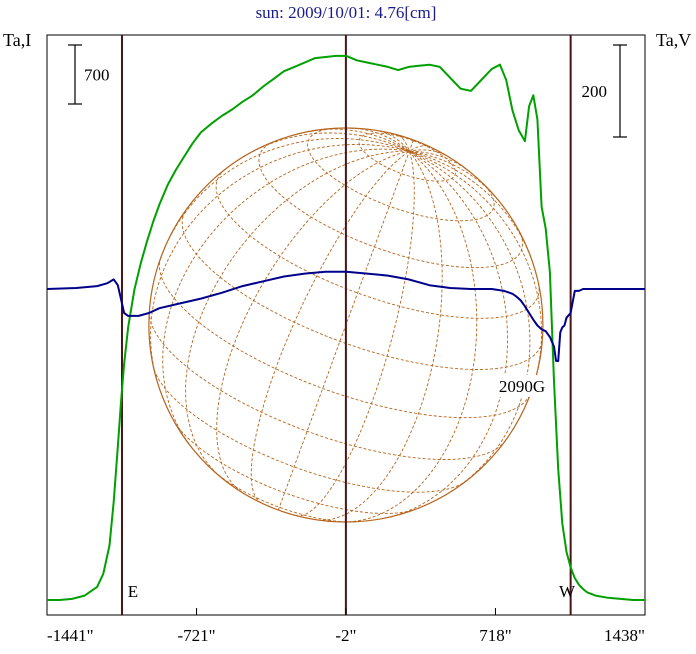 This screenshot has width=696, height=654. I want to click on scale-bars: 700 200, so click(347, 91).